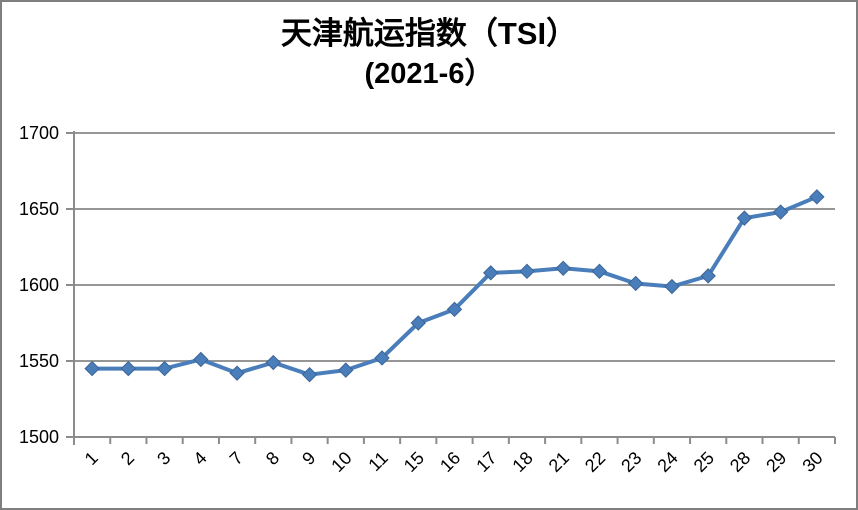  What do you see at coordinates (595, 462) in the screenshot?
I see `x-tick-label: 22` at bounding box center [595, 462].